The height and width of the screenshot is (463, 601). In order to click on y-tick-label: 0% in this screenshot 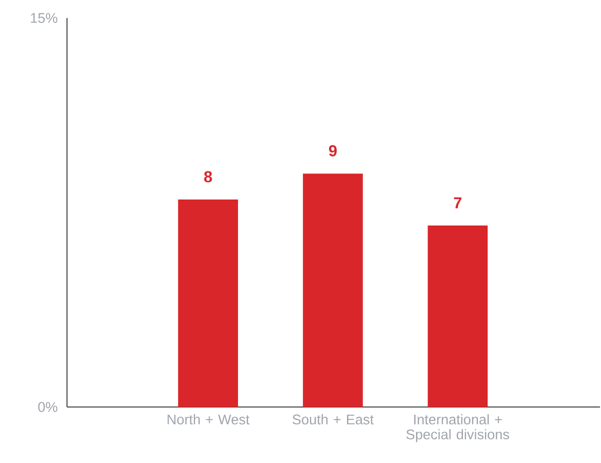, I will do `click(48, 407)`.